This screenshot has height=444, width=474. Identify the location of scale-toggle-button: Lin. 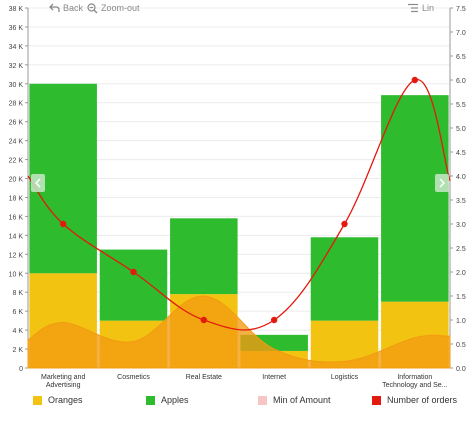
(421, 8).